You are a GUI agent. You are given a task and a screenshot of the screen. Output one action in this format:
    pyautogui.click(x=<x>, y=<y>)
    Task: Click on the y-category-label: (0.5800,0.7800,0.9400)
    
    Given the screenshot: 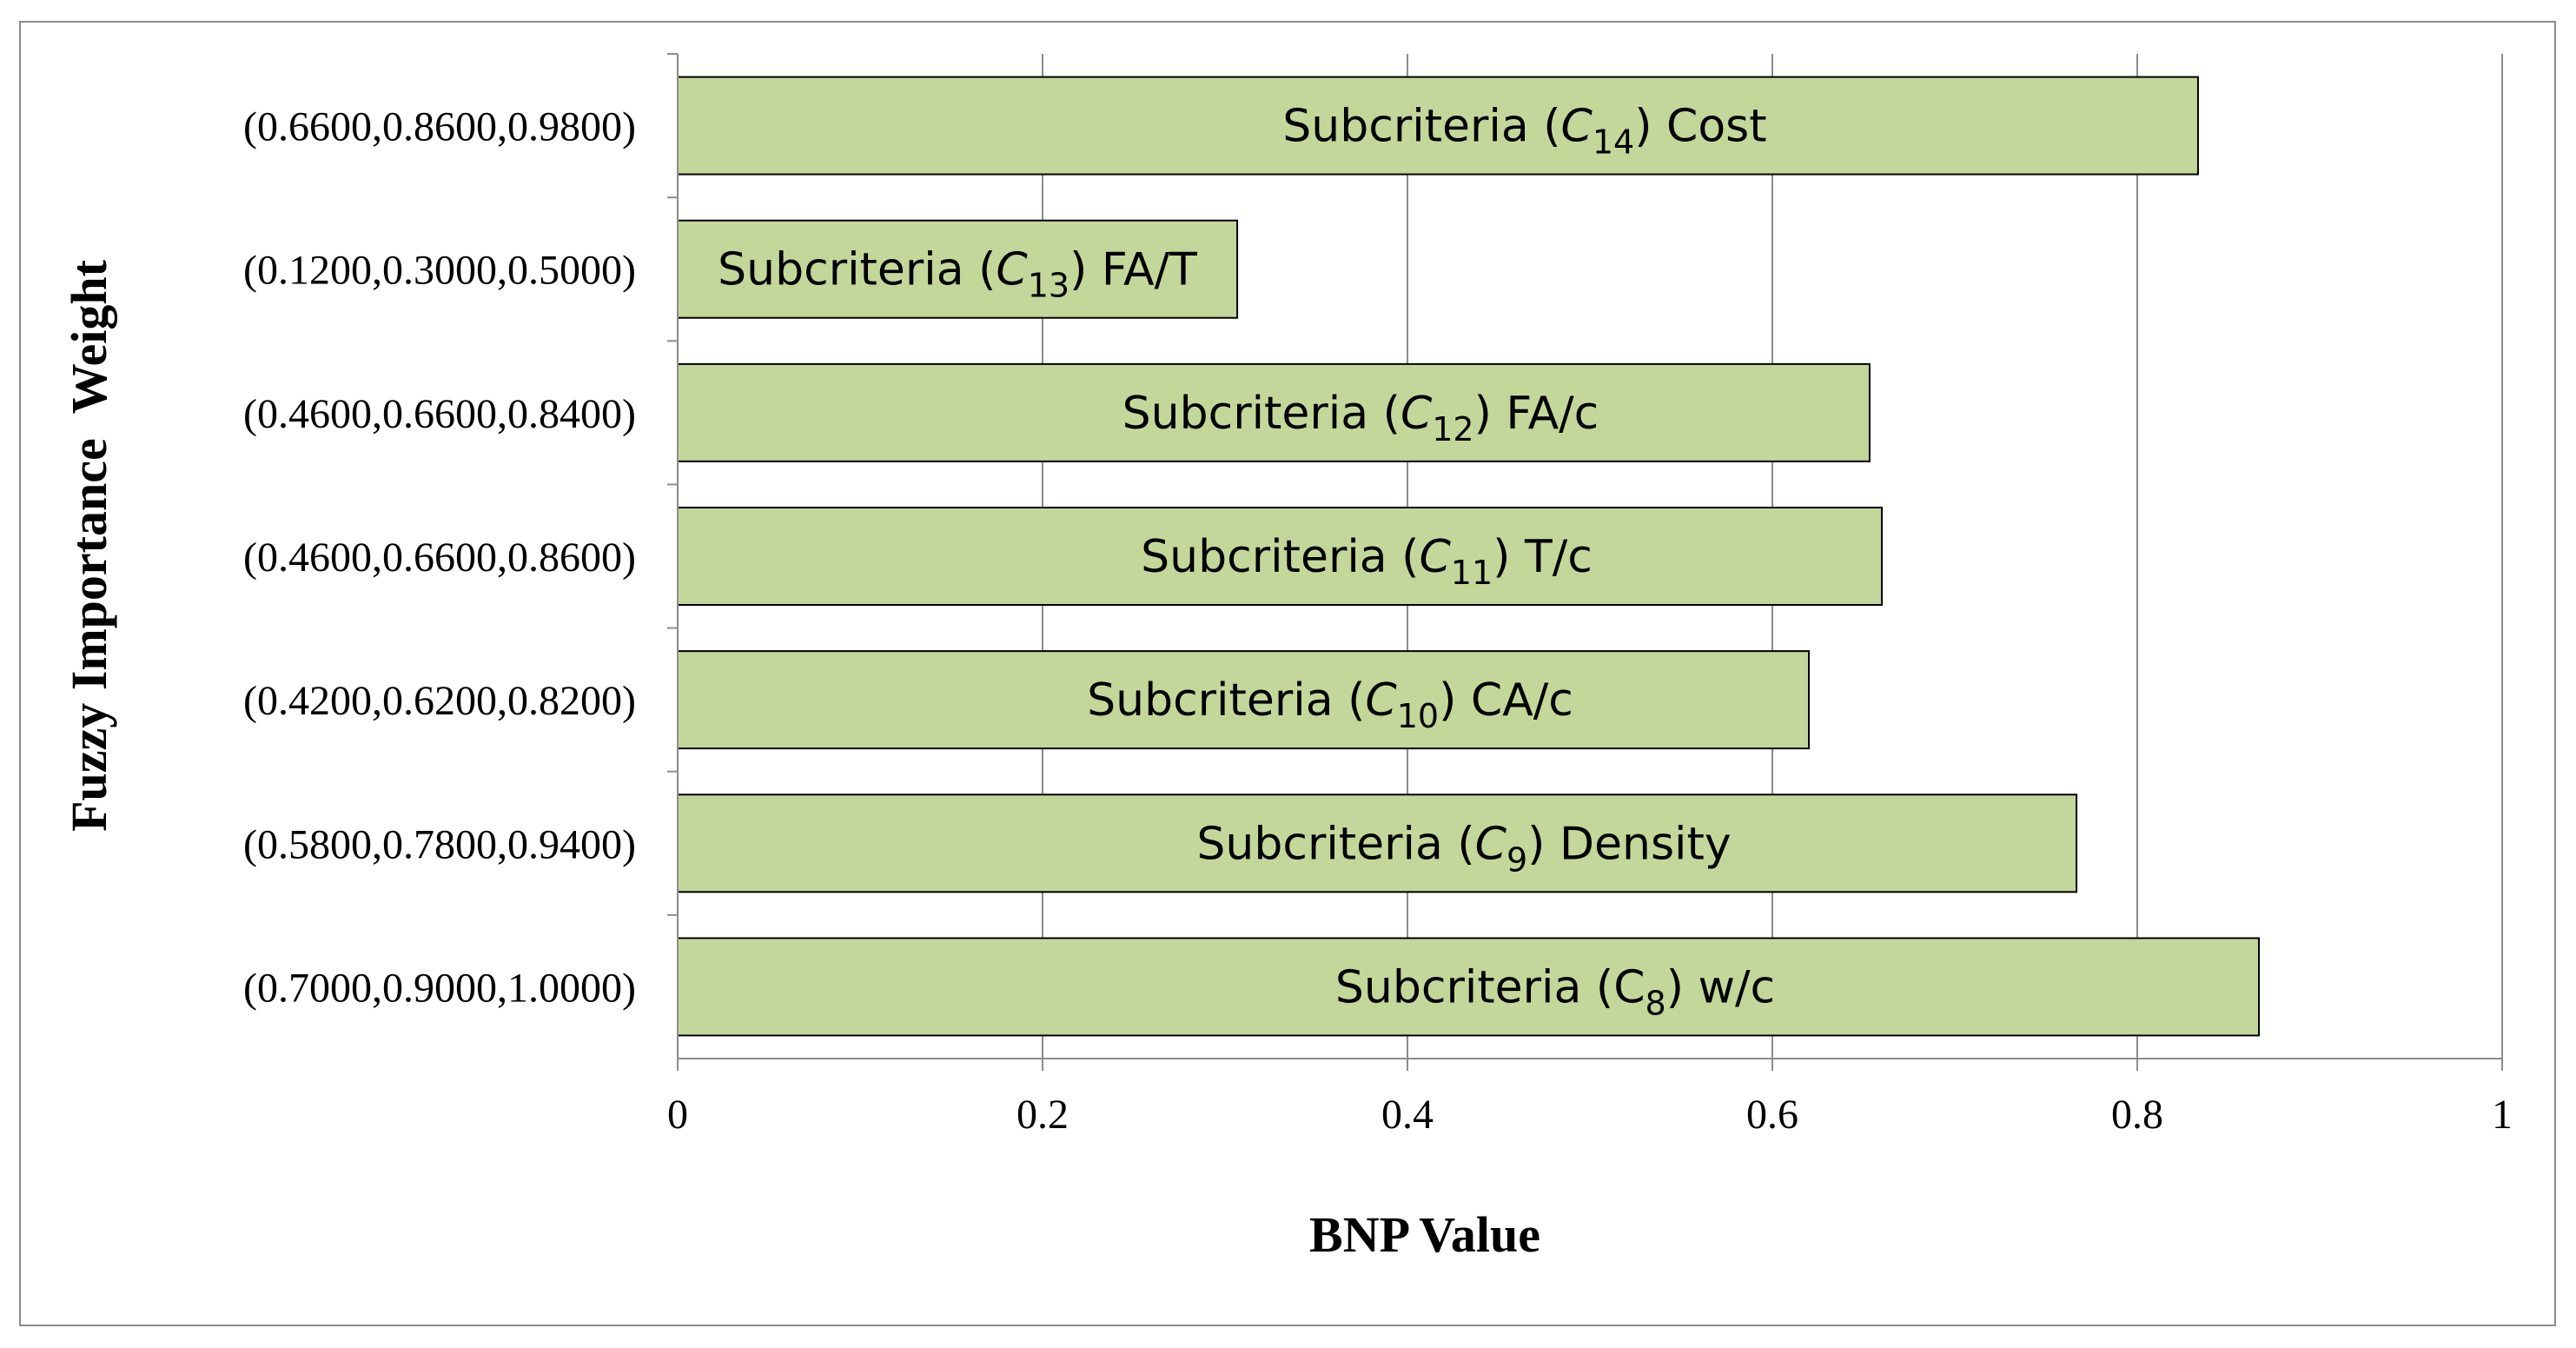 What is the action you would take?
    pyautogui.click(x=439, y=844)
    